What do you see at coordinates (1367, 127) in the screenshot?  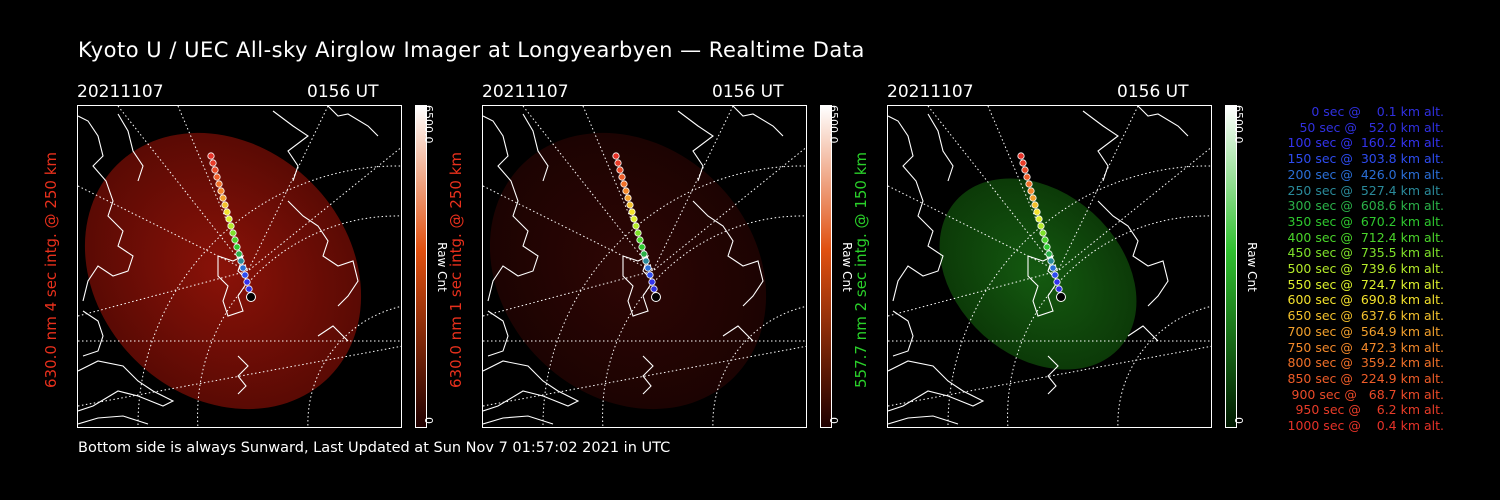 I see `legend-row: 50 sec @ 52.0 km alt.` at bounding box center [1367, 127].